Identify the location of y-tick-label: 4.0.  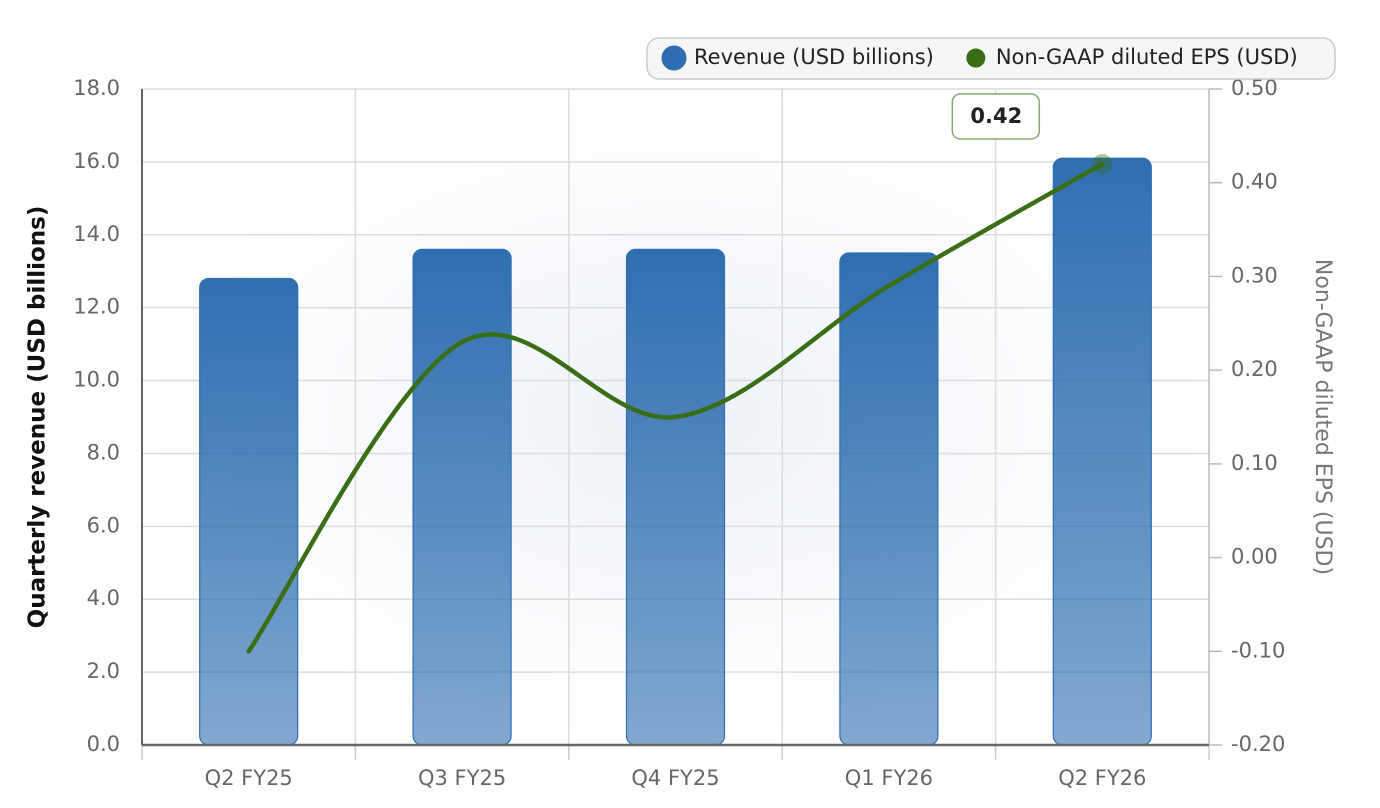
(103, 598).